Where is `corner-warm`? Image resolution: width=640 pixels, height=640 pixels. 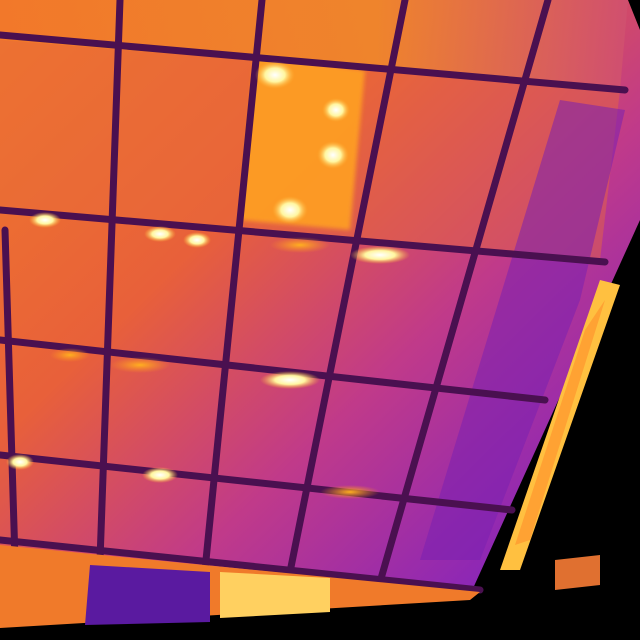 corner-warm is located at coordinates (577, 572).